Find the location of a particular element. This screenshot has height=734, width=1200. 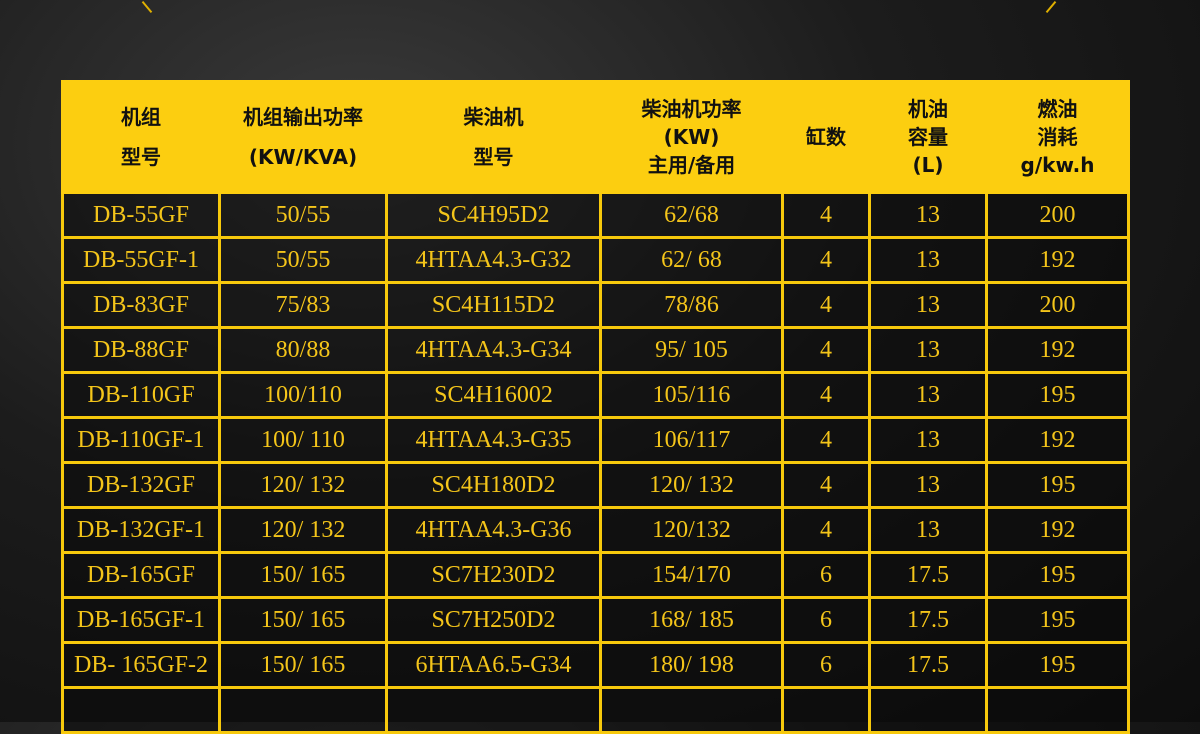

table-cell: 4HTAA4.3-G34 is located at coordinates (493, 350).